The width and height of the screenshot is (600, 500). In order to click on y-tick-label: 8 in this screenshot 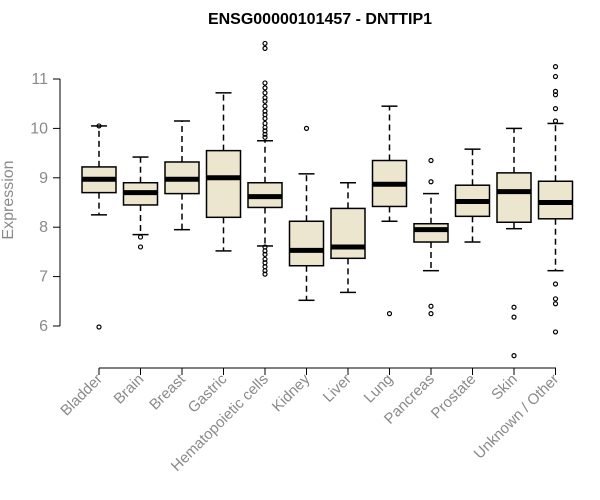, I will do `click(43, 227)`.